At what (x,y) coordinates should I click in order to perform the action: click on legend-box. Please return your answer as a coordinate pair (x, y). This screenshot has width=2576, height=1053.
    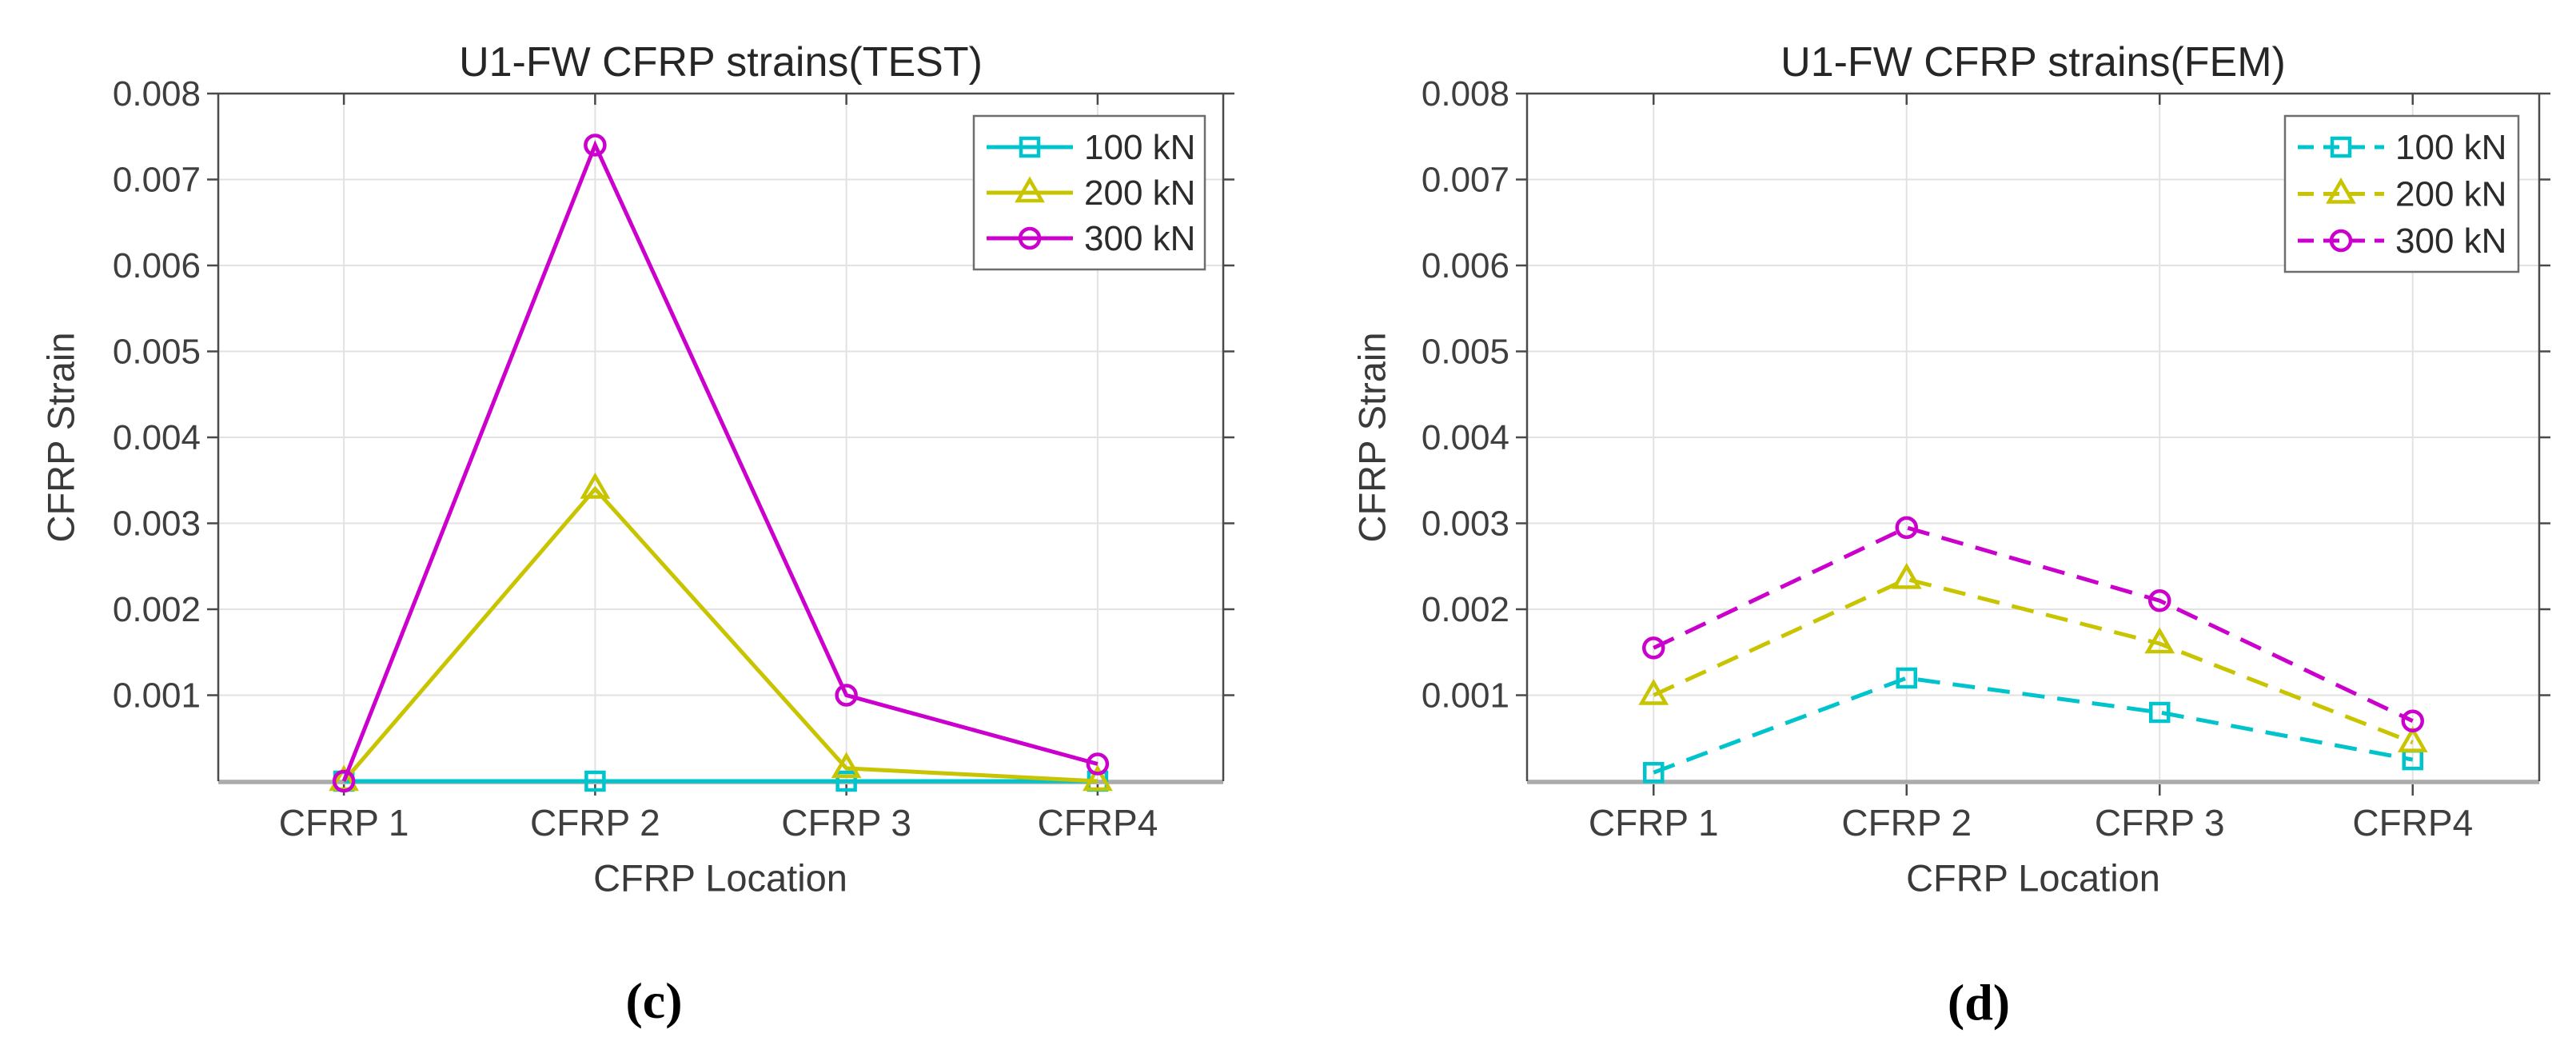
    Looking at the image, I should click on (2401, 193).